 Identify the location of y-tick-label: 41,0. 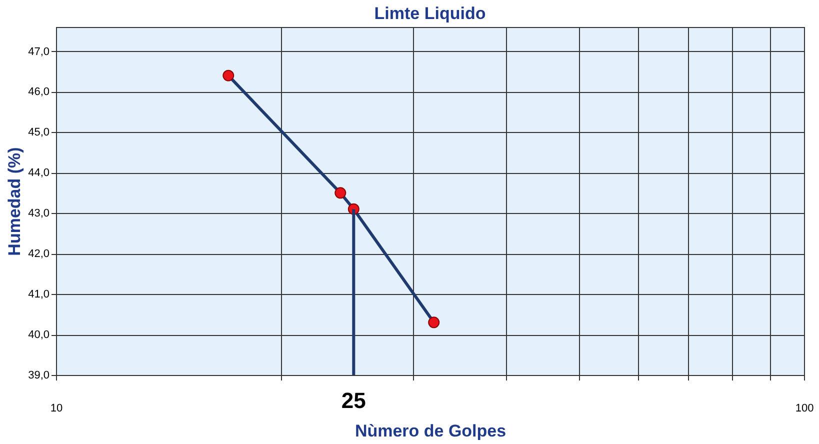
(39, 294).